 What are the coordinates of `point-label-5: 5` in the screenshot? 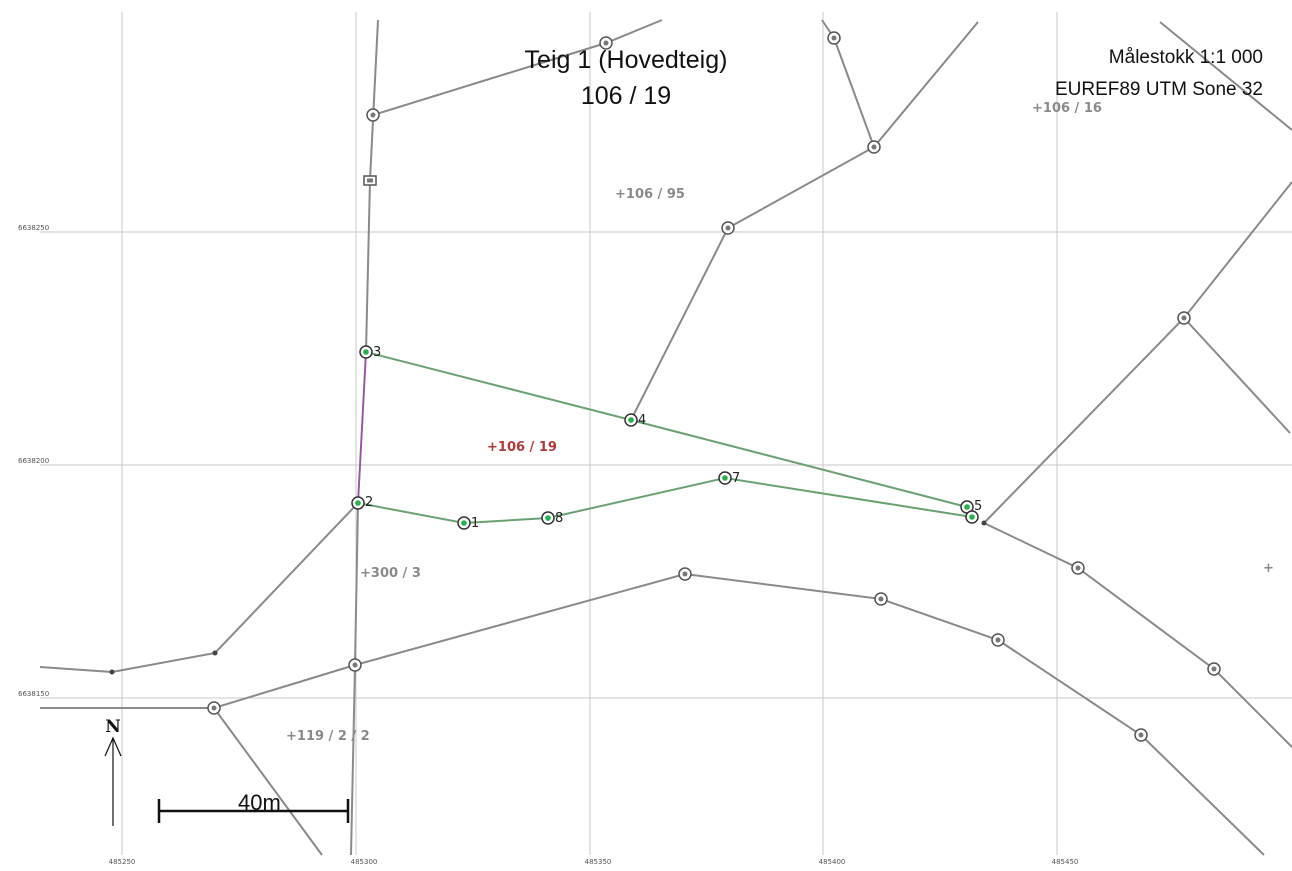 It's located at (978, 506).